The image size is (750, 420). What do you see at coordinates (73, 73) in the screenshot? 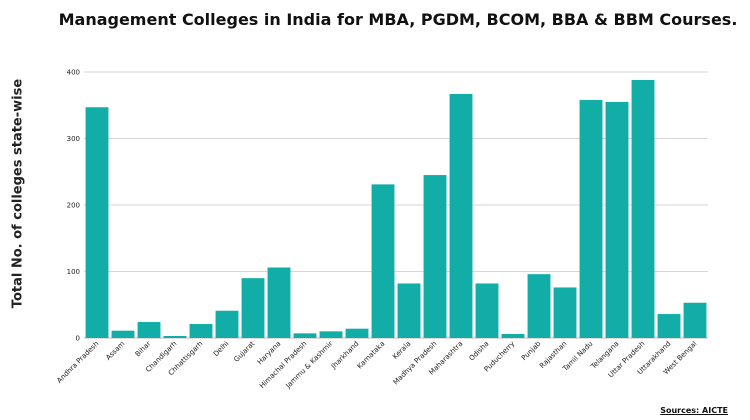
I see `y-tick-label: 400` at bounding box center [73, 73].